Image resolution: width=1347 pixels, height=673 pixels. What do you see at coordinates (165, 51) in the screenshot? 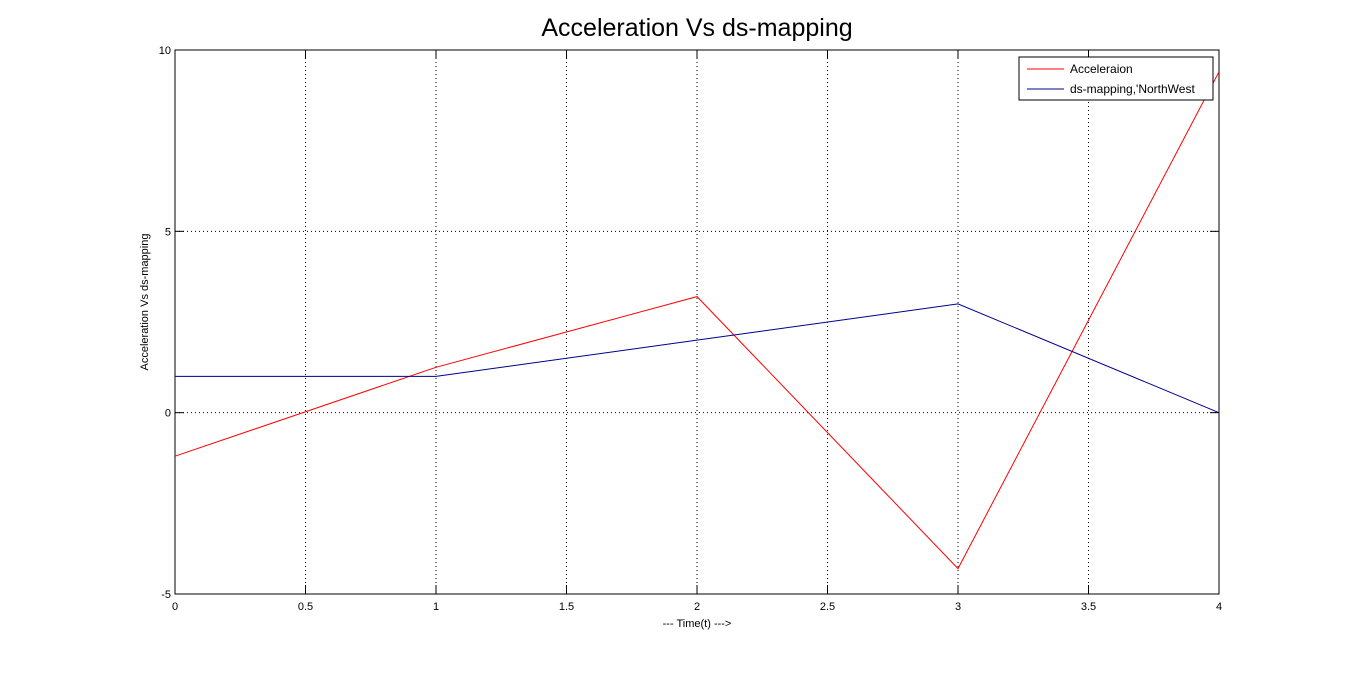
I see `y-tick-label: 10` at bounding box center [165, 51].